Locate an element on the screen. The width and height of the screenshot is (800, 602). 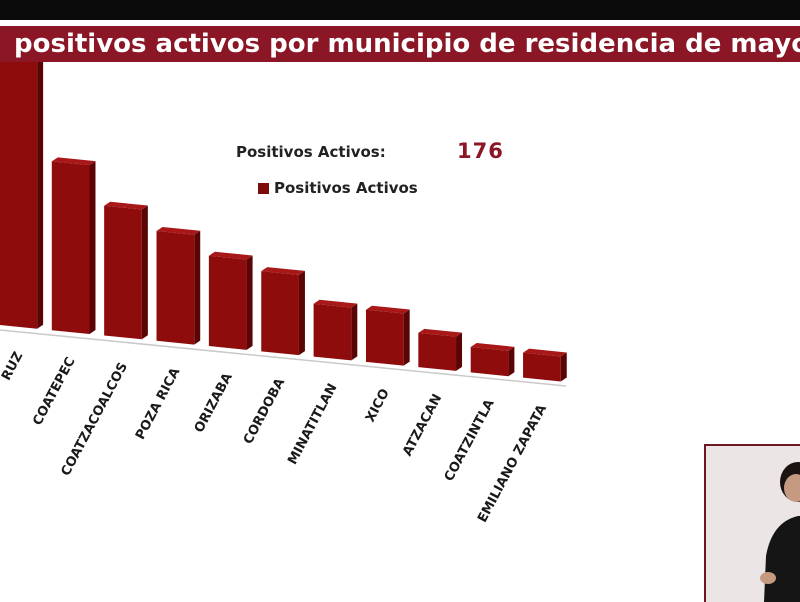
bar-orizaba is located at coordinates (230, 300).